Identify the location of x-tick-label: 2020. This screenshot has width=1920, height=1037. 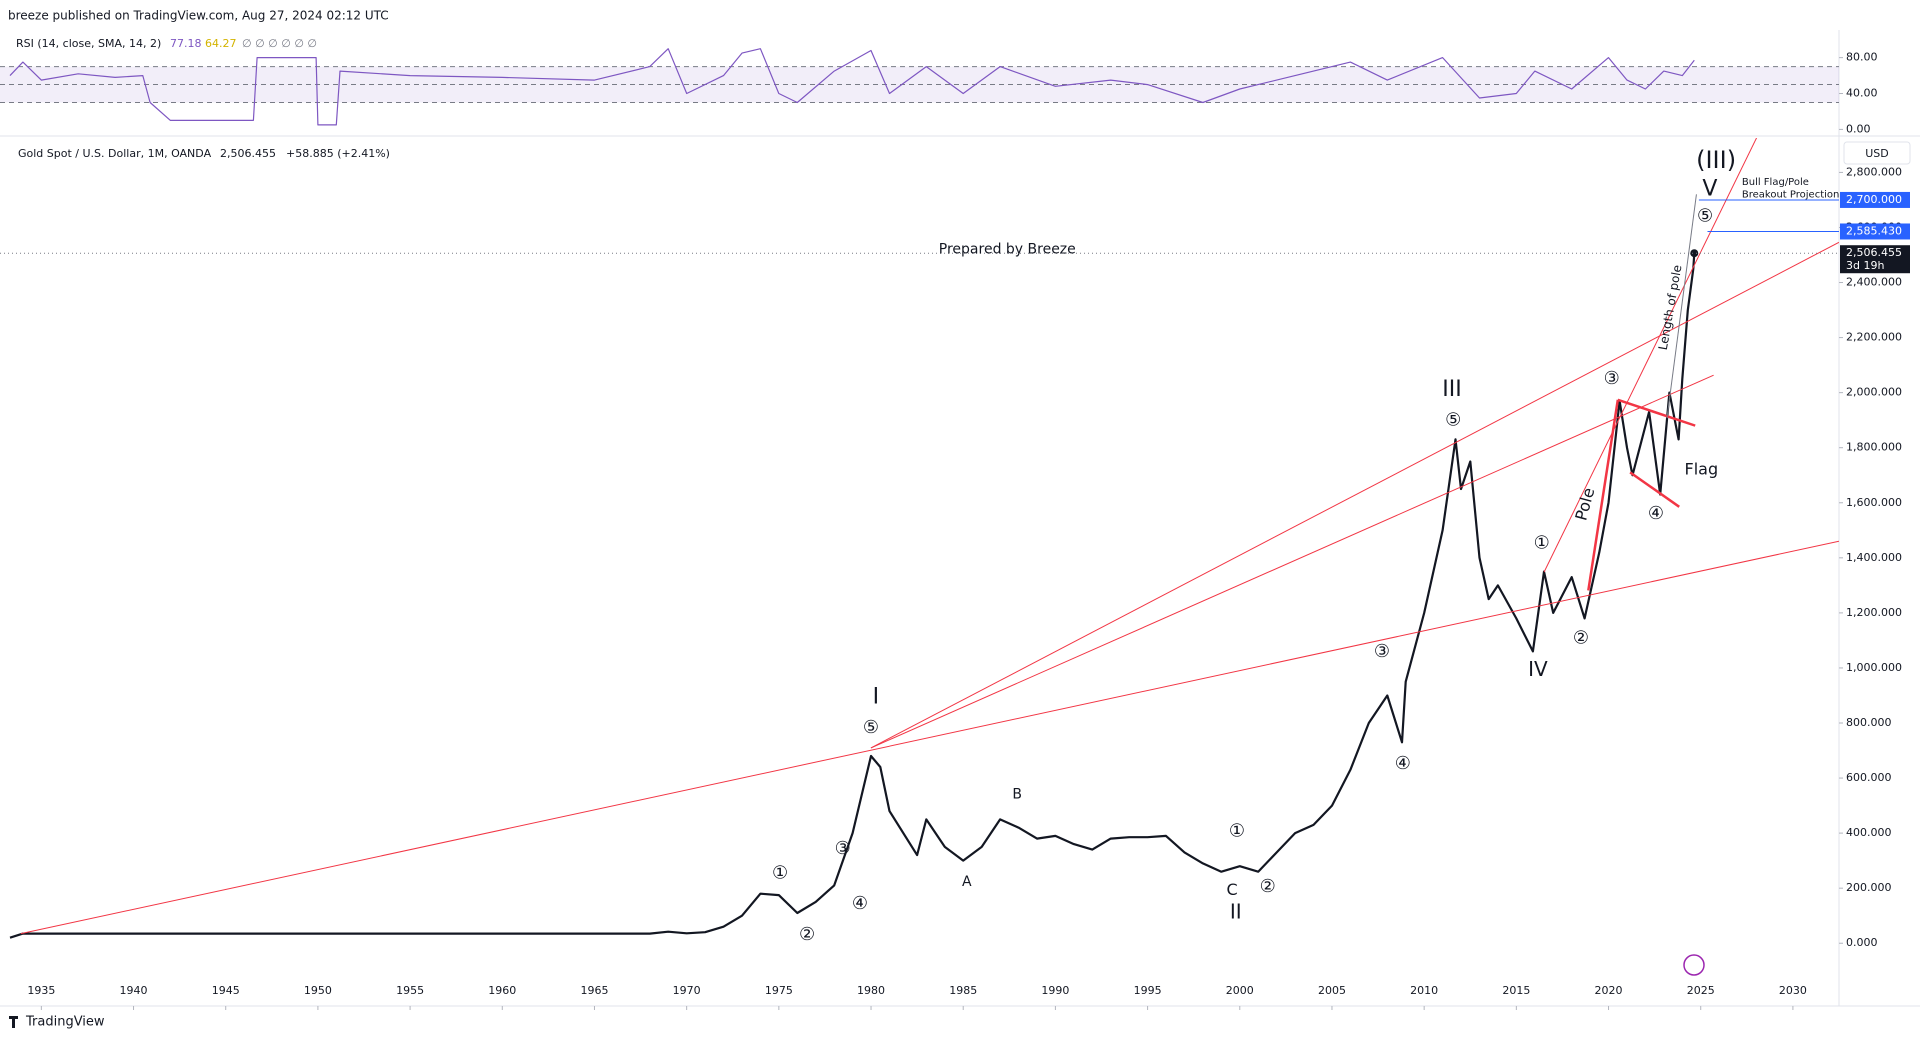
(1609, 990).